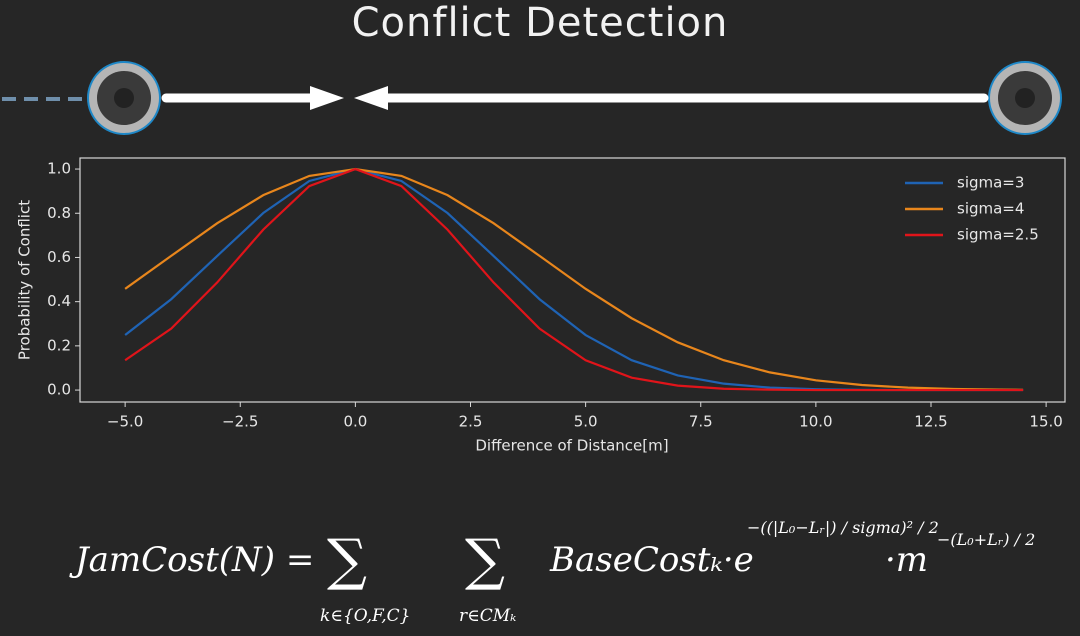 The image size is (1080, 636). I want to click on y-tick-label: 0.0, so click(59, 390).